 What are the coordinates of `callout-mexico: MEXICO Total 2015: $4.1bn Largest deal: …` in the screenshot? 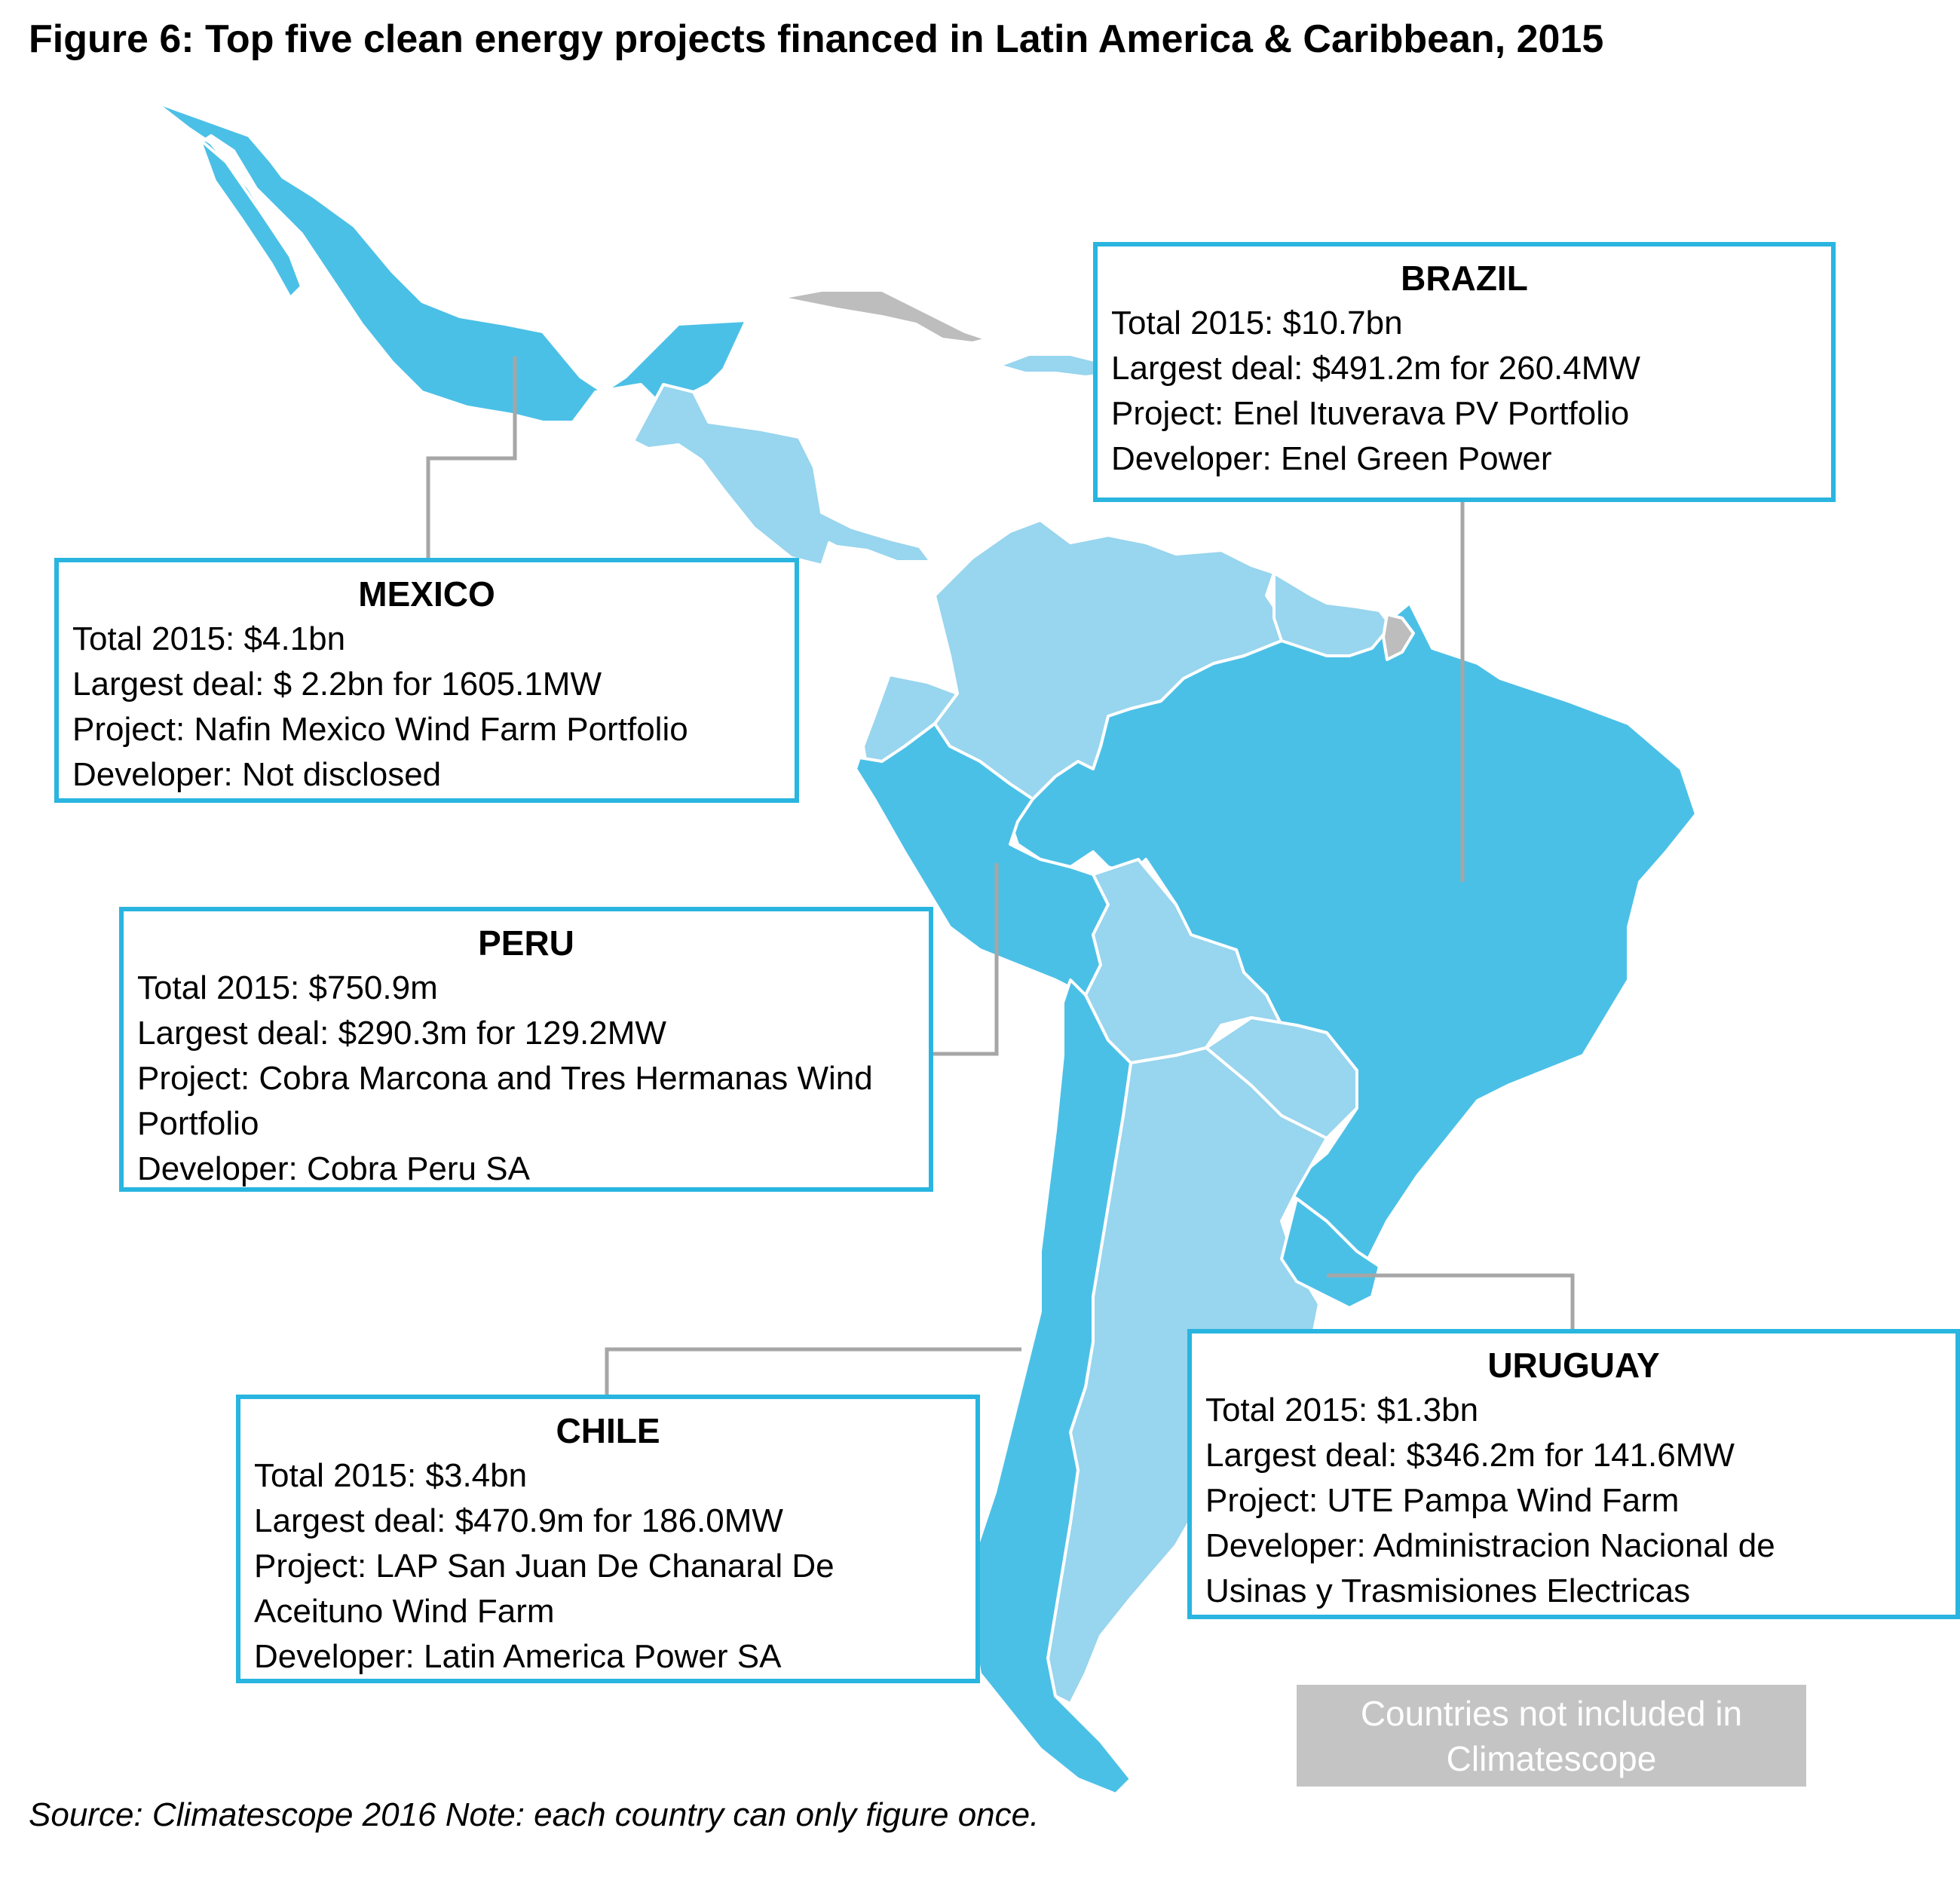 It's located at (426, 681).